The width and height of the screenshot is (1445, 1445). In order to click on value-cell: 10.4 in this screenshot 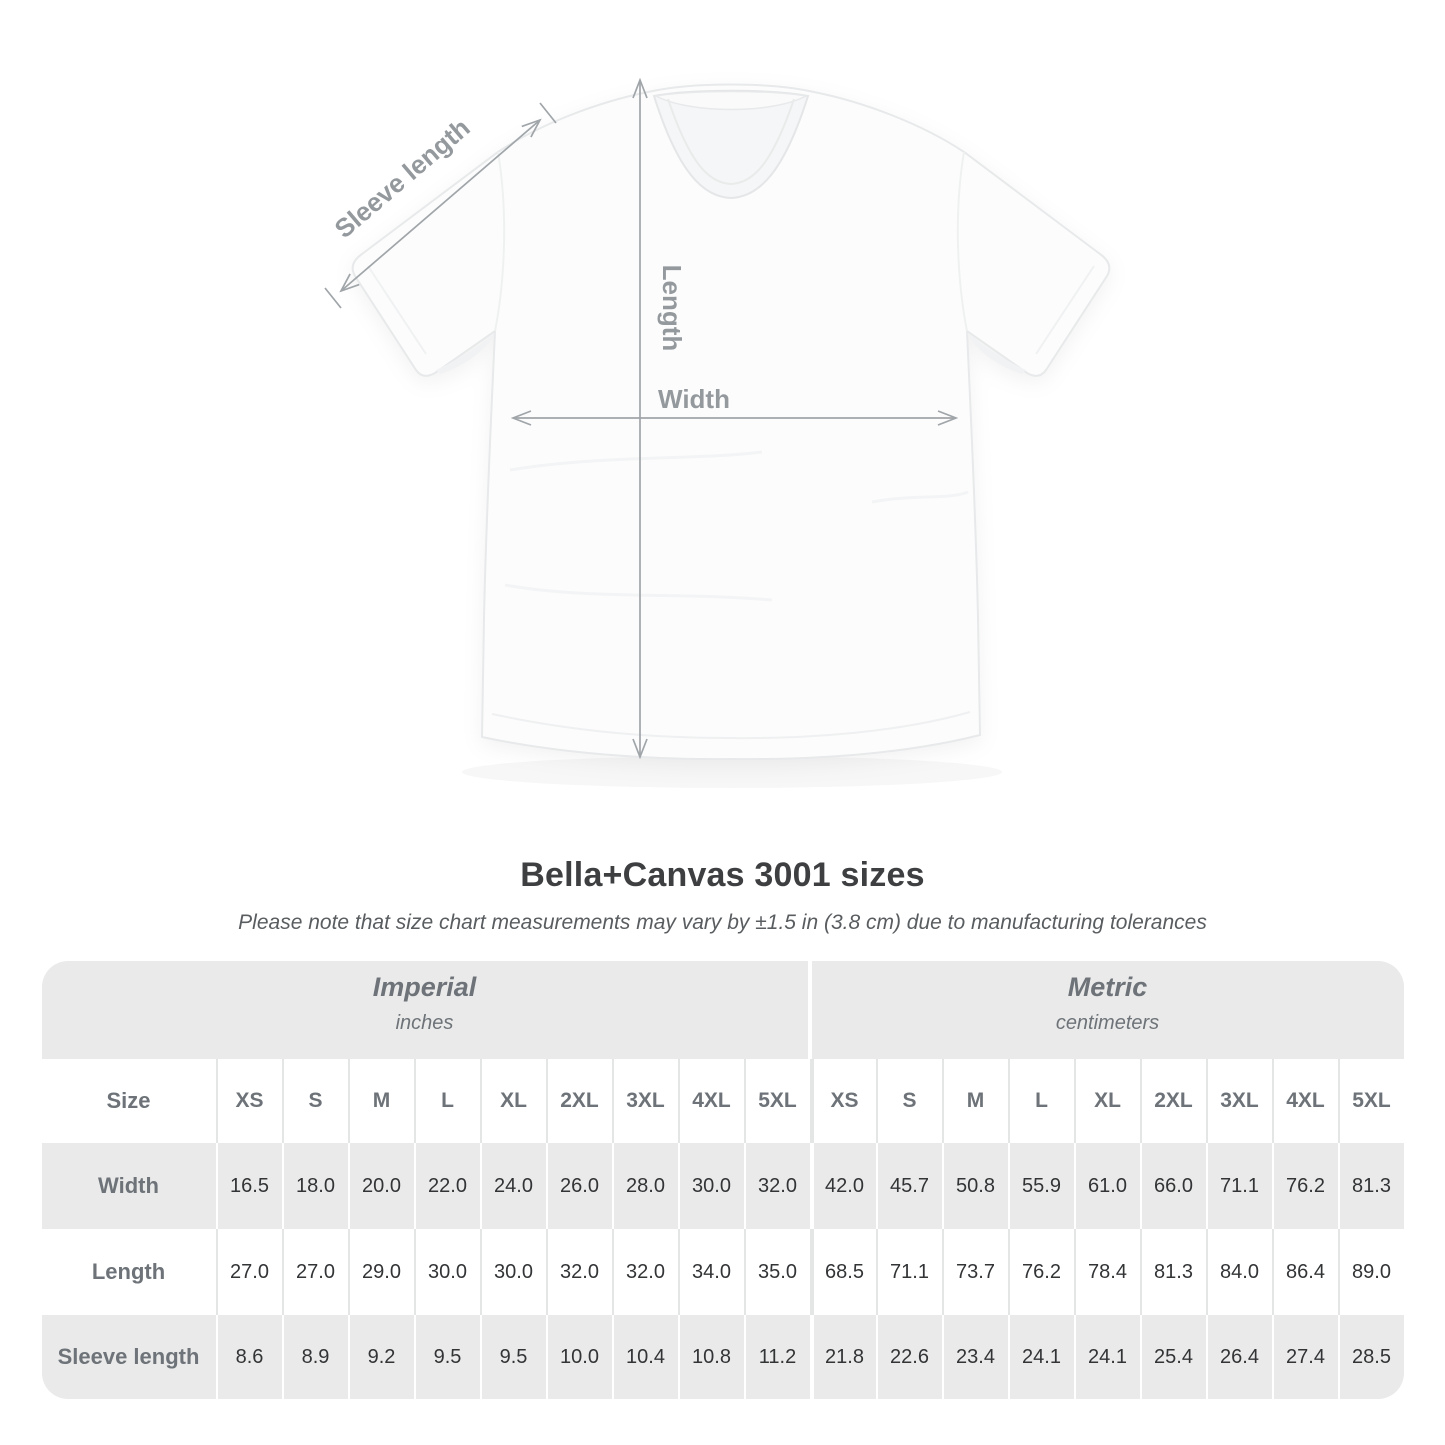, I will do `click(644, 1357)`.